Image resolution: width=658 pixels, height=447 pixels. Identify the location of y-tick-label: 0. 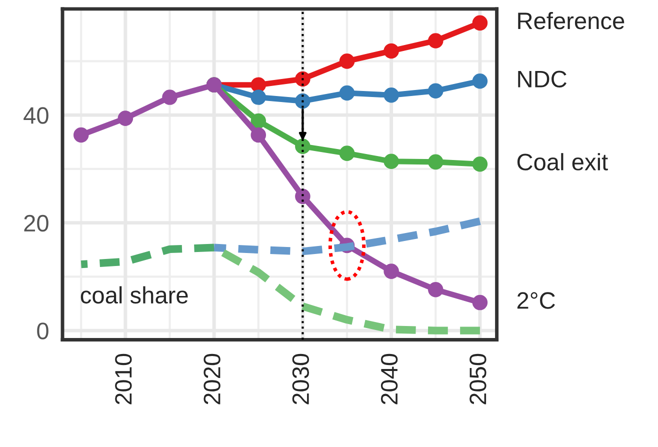
(42, 331).